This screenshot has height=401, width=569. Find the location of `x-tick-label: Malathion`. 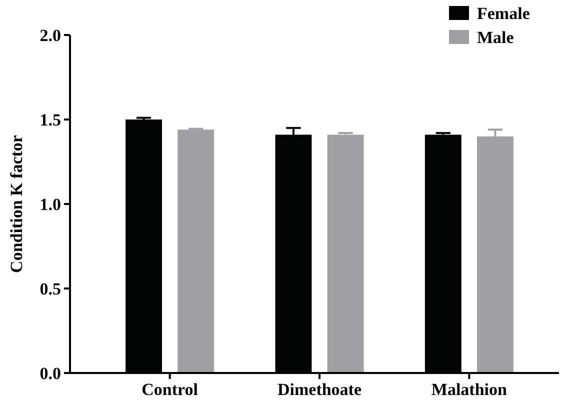

x-tick-label: Malathion is located at coordinates (469, 389).